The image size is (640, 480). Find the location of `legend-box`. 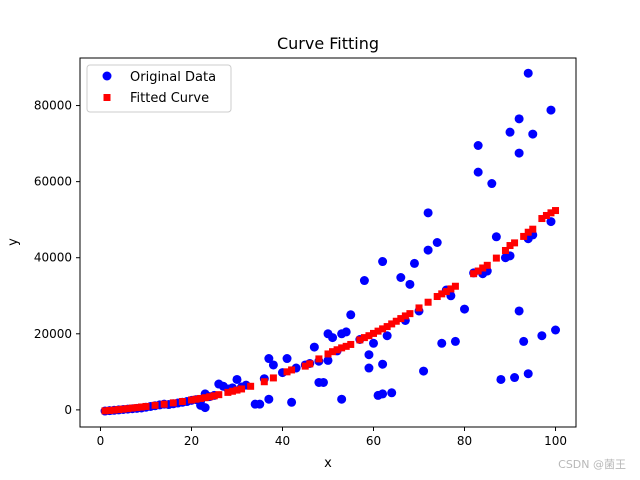

legend-box is located at coordinates (159, 88).